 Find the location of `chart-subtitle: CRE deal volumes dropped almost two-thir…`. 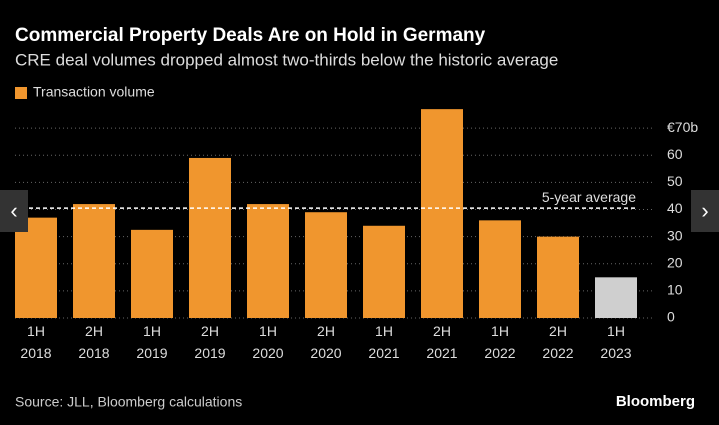

chart-subtitle: CRE deal volumes dropped almost two-thir… is located at coordinates (286, 59).